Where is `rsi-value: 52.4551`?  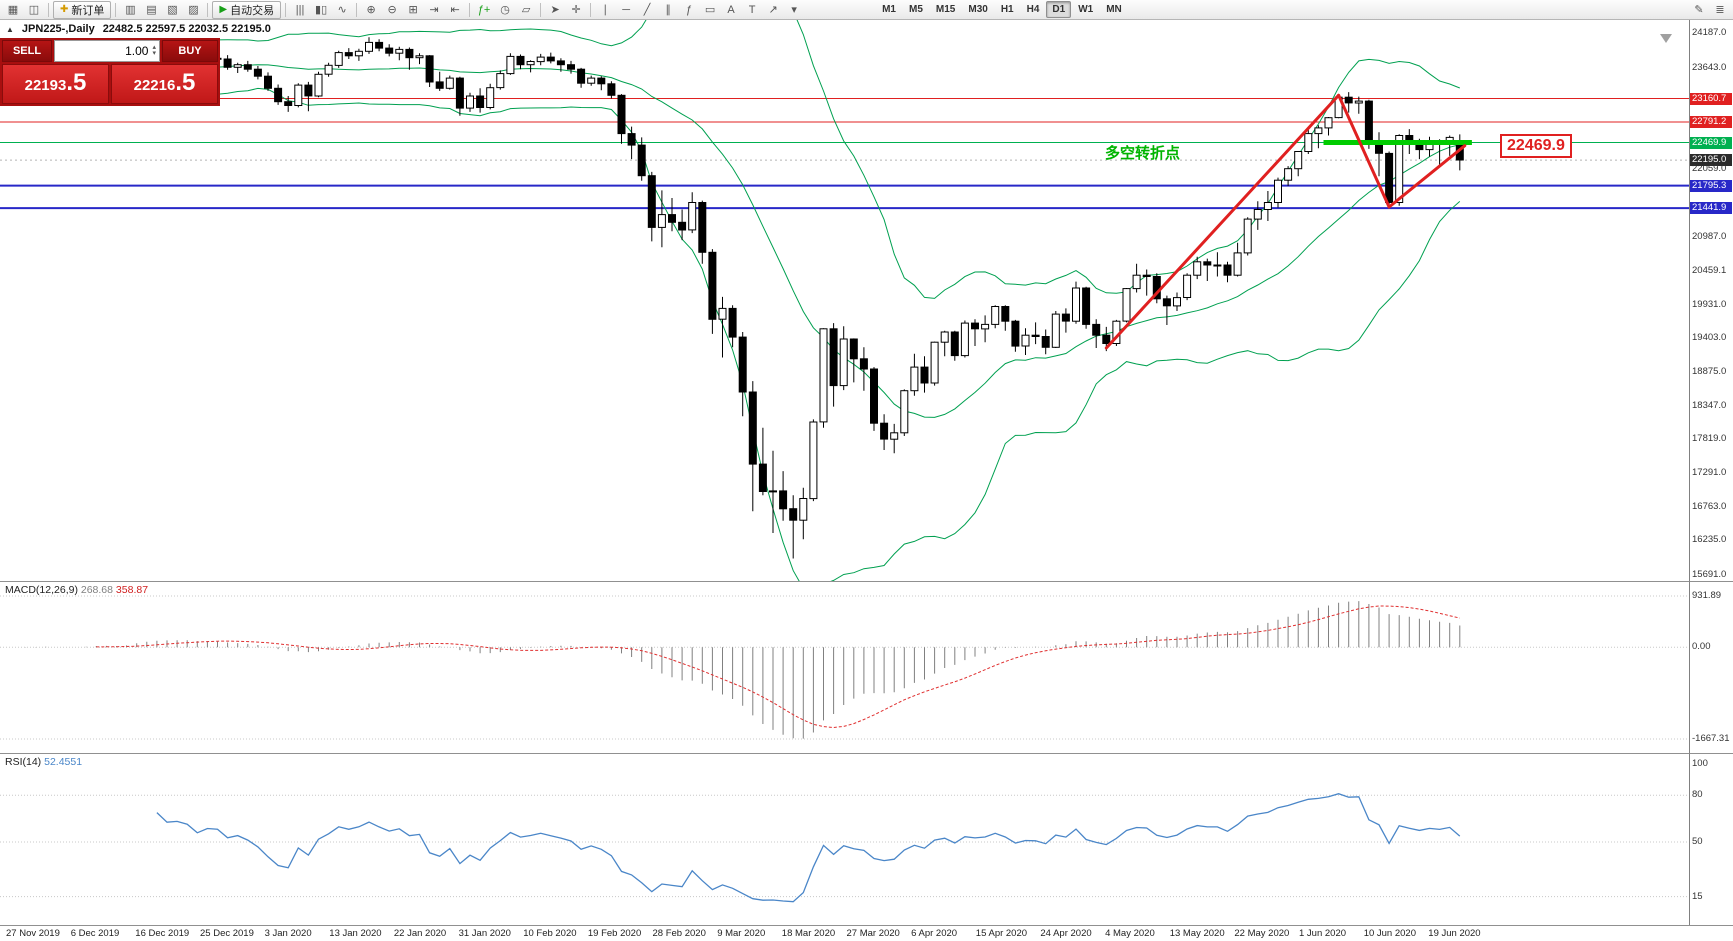
rsi-value: 52.4551 is located at coordinates (63, 762).